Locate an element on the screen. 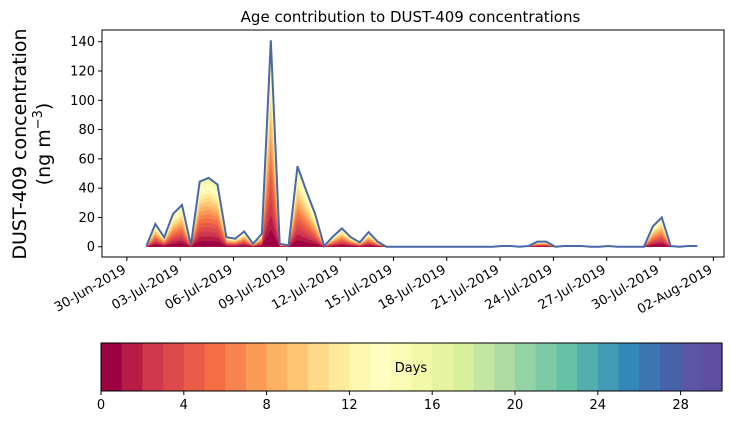 The width and height of the screenshot is (730, 425). colorbar-frame is located at coordinates (411, 367).